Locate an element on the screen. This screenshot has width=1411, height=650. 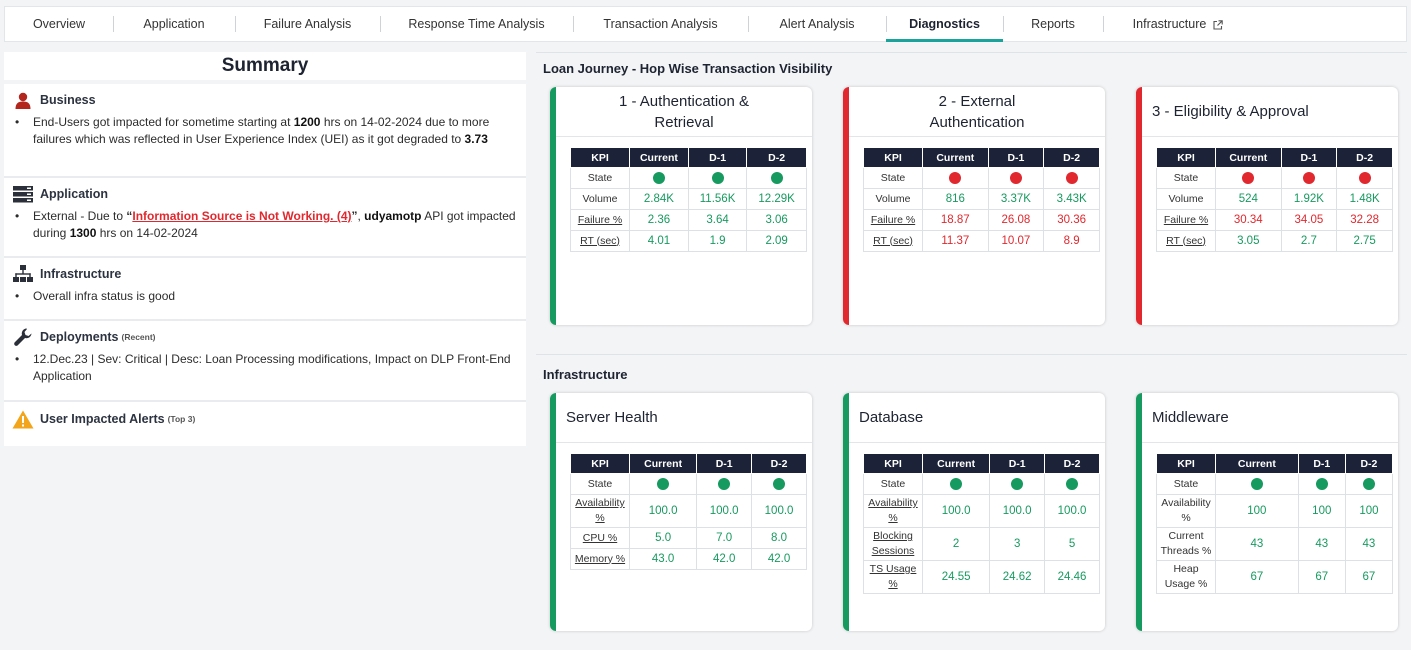
application-heading: Application is located at coordinates (265, 194).